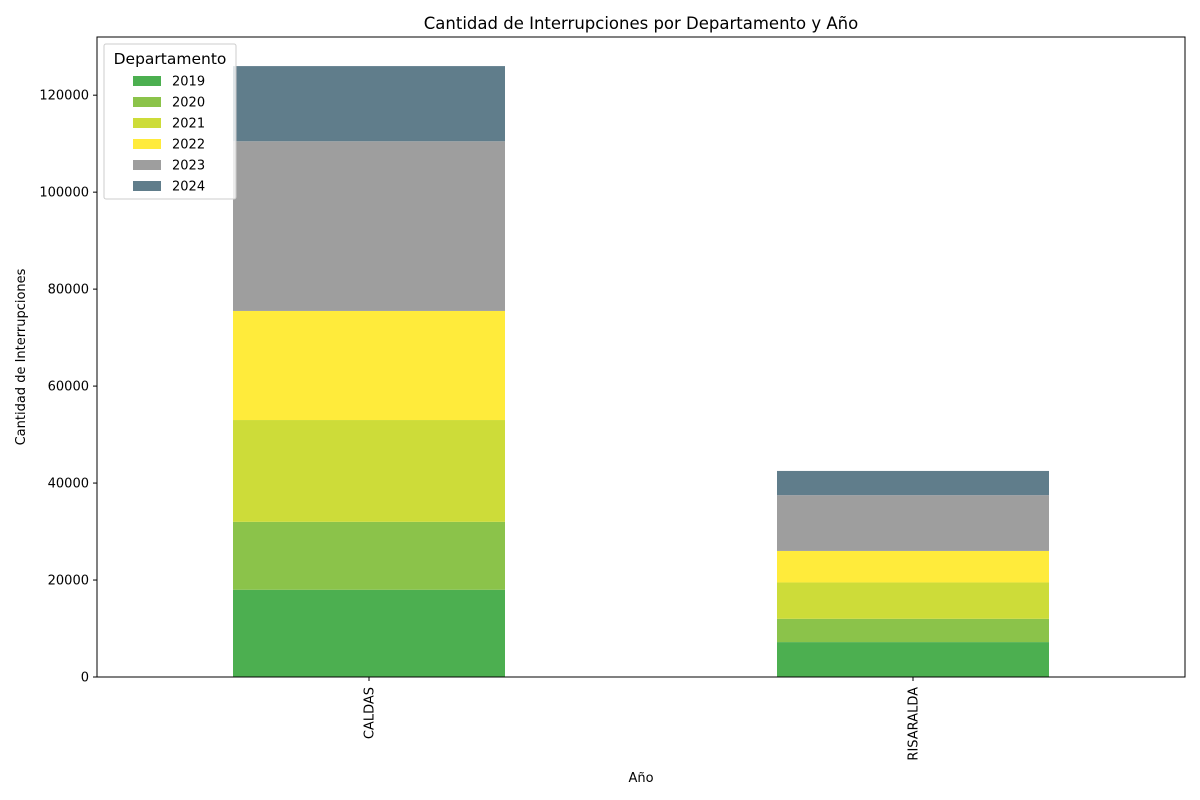  I want to click on bar-risaralda-2019, so click(913, 659).